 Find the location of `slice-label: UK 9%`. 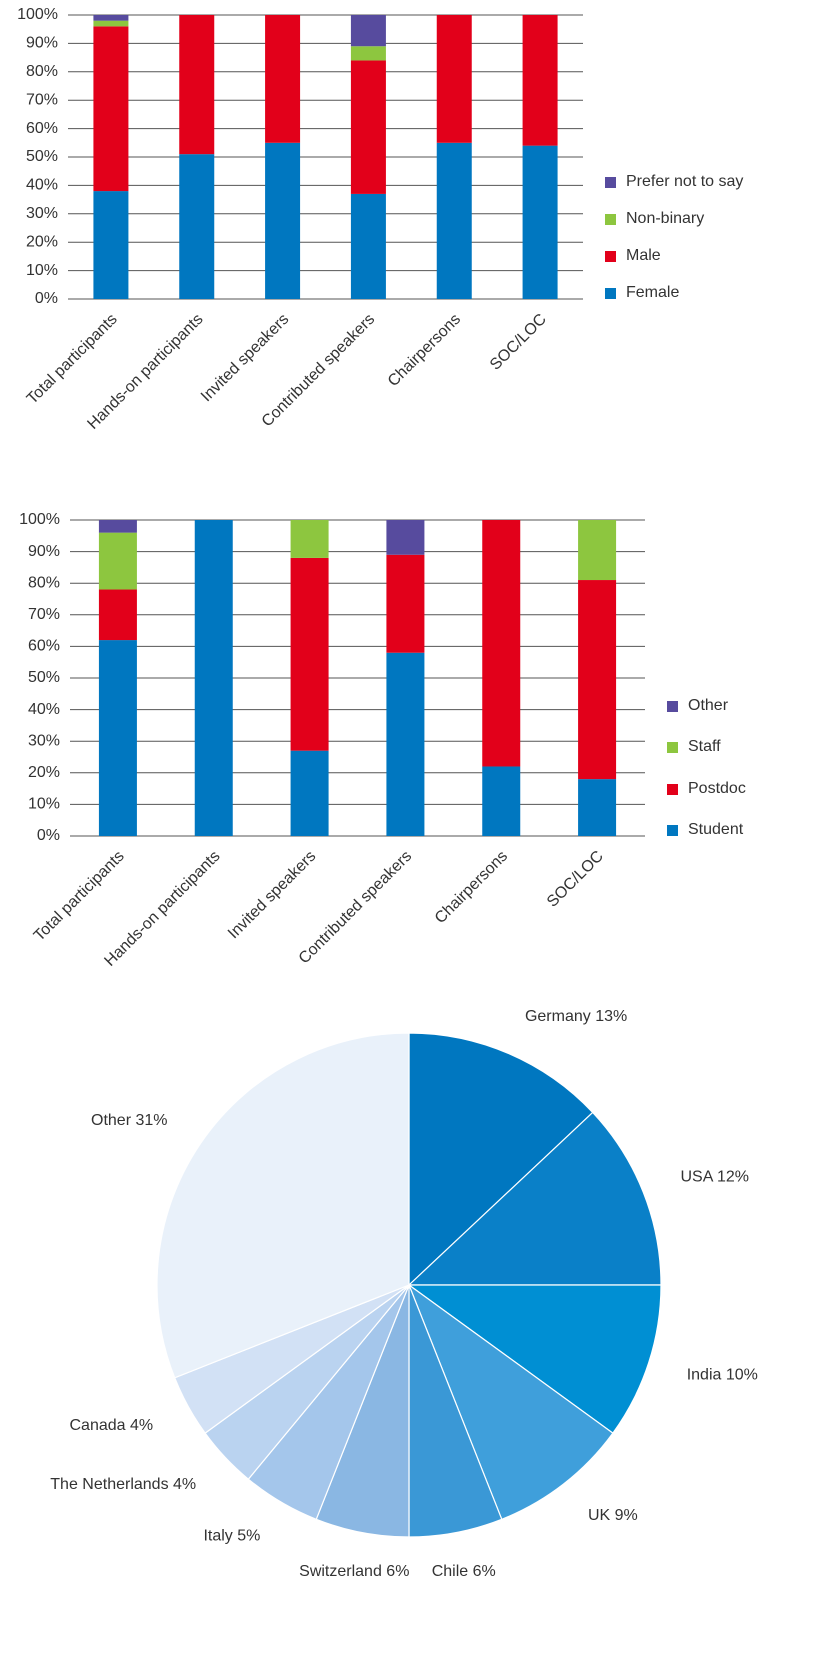

slice-label: UK 9% is located at coordinates (613, 1515).